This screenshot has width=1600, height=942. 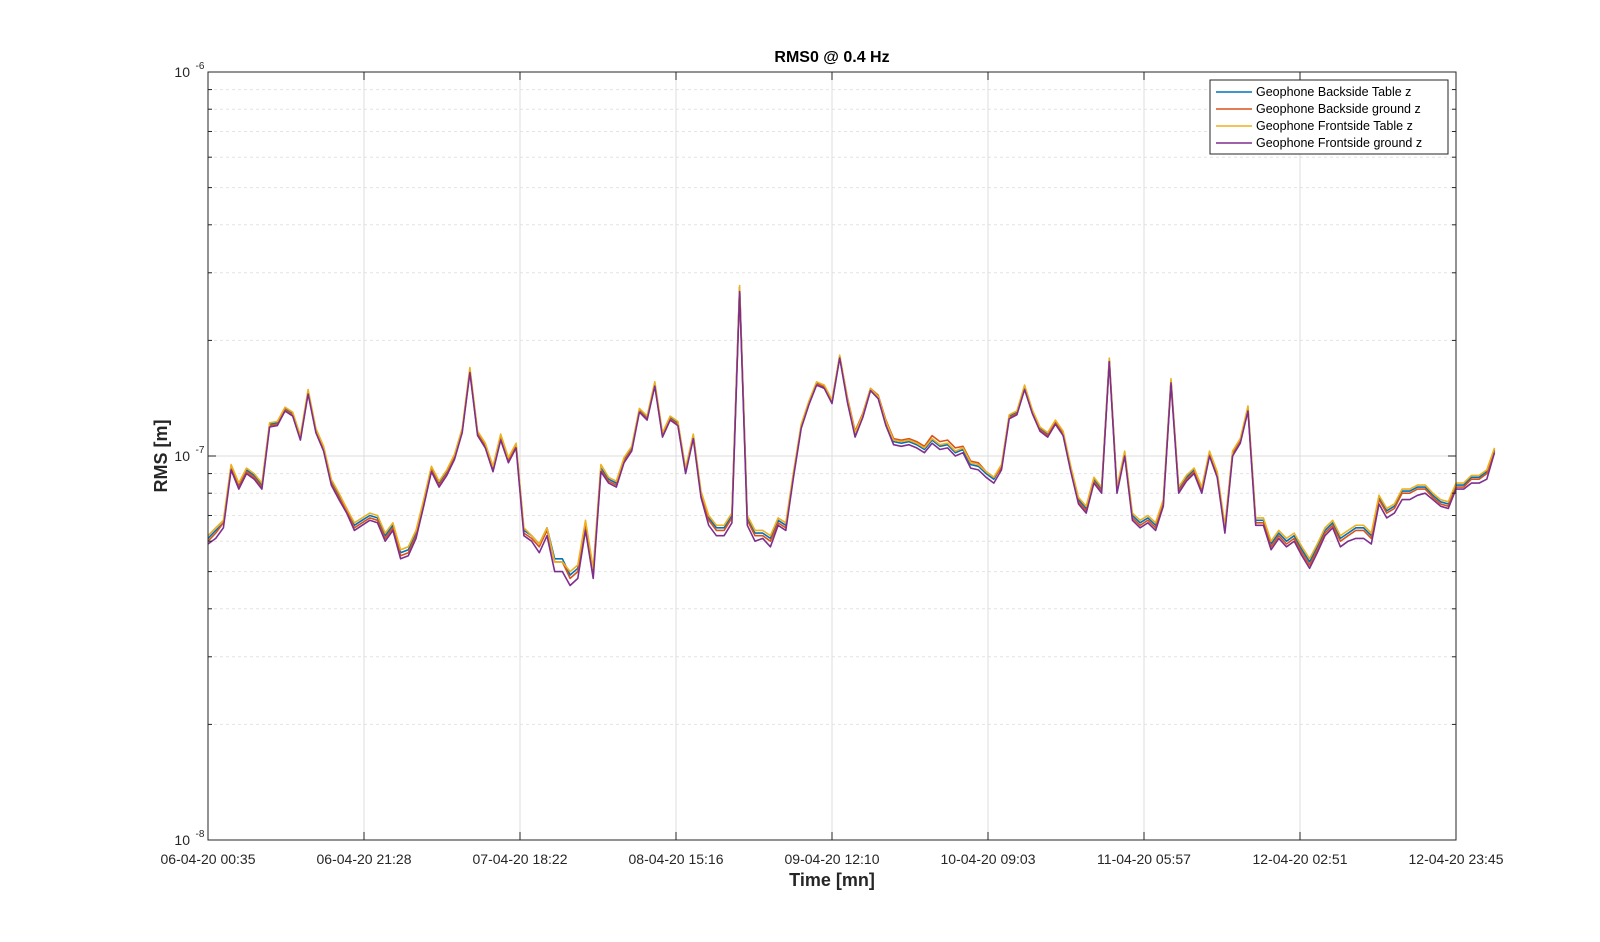 What do you see at coordinates (1339, 143) in the screenshot?
I see `legend-label: Geophone Frontside ground z` at bounding box center [1339, 143].